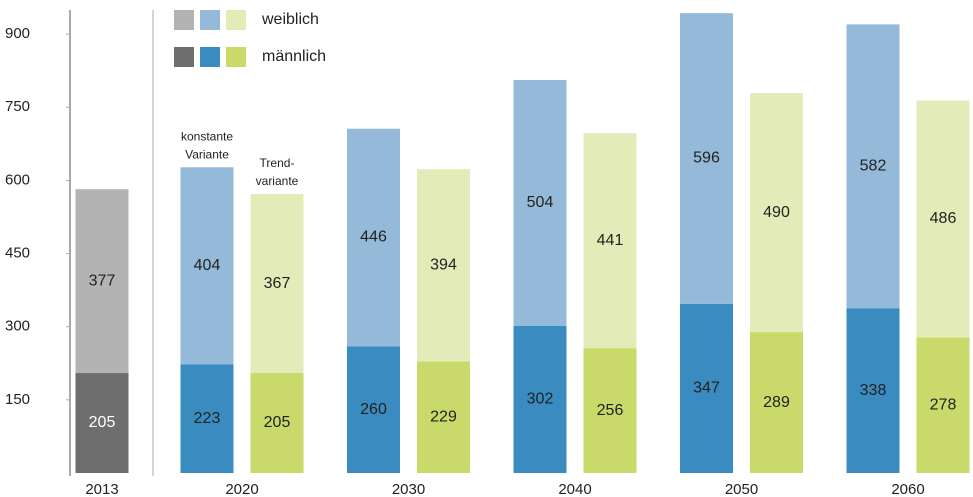 This screenshot has width=973, height=497. Describe the element at coordinates (907, 489) in the screenshot. I see `x-tick-label: 2060` at that location.